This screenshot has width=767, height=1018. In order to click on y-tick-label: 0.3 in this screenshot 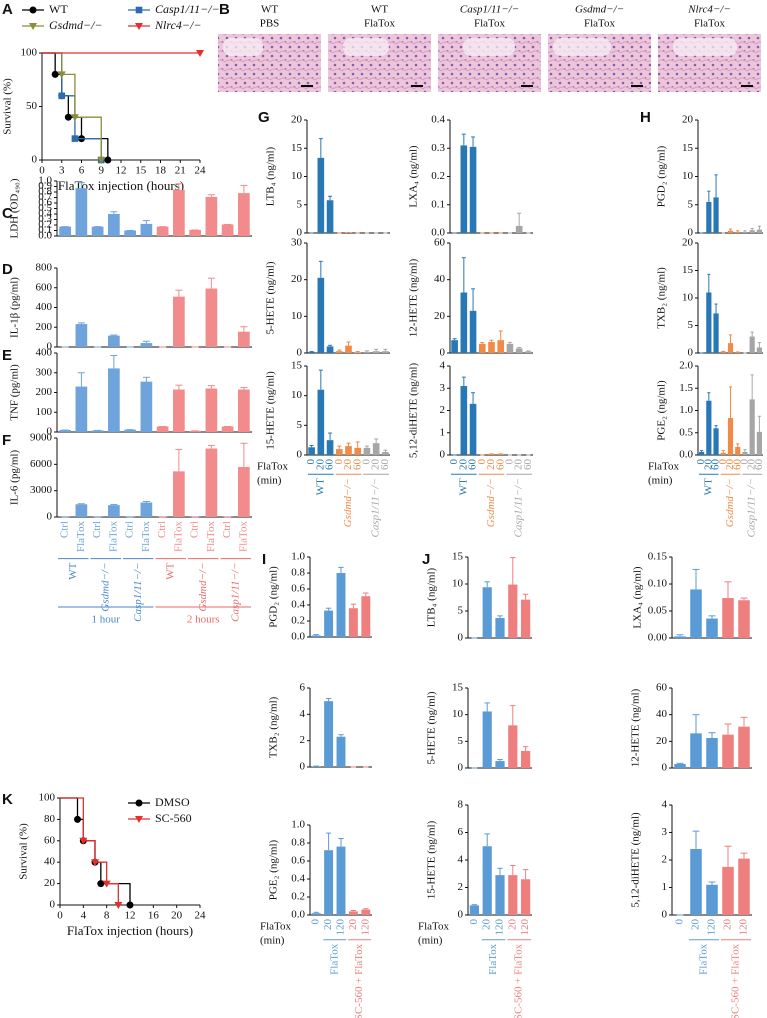, I will do `click(45, 219)`.